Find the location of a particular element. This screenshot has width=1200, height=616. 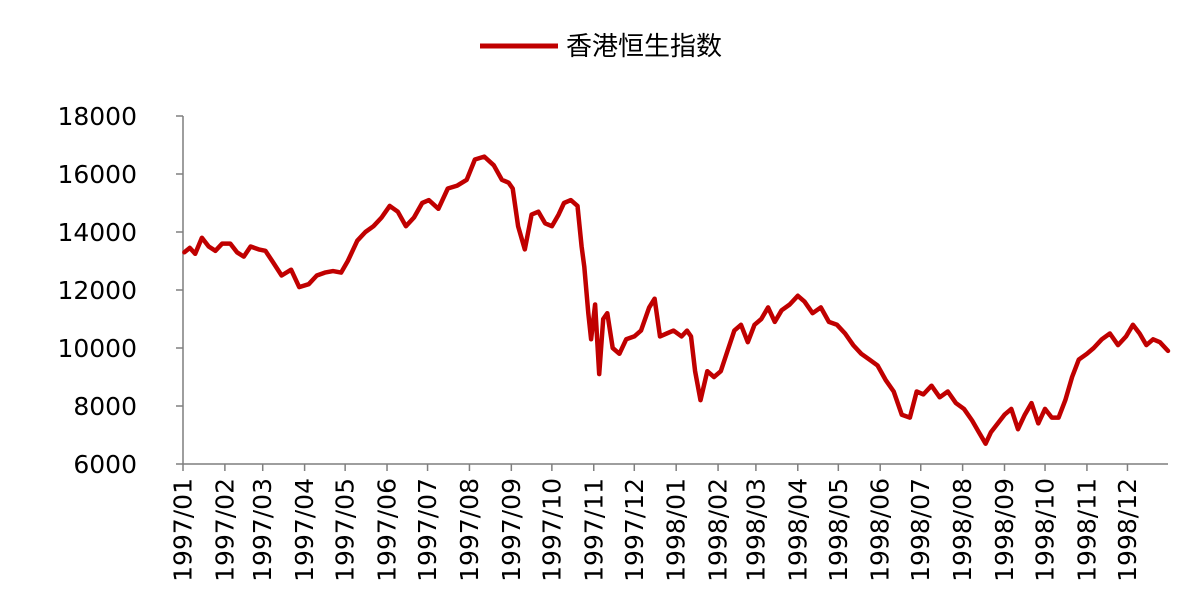

x-tick-label: 1997/03 is located at coordinates (262, 530).